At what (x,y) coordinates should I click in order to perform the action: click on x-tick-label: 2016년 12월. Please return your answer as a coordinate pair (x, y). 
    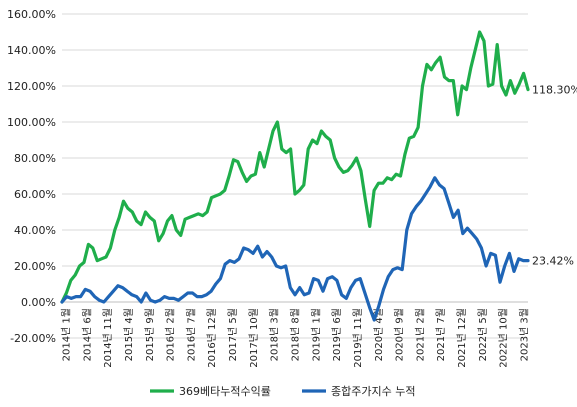
    Looking at the image, I should click on (212, 338).